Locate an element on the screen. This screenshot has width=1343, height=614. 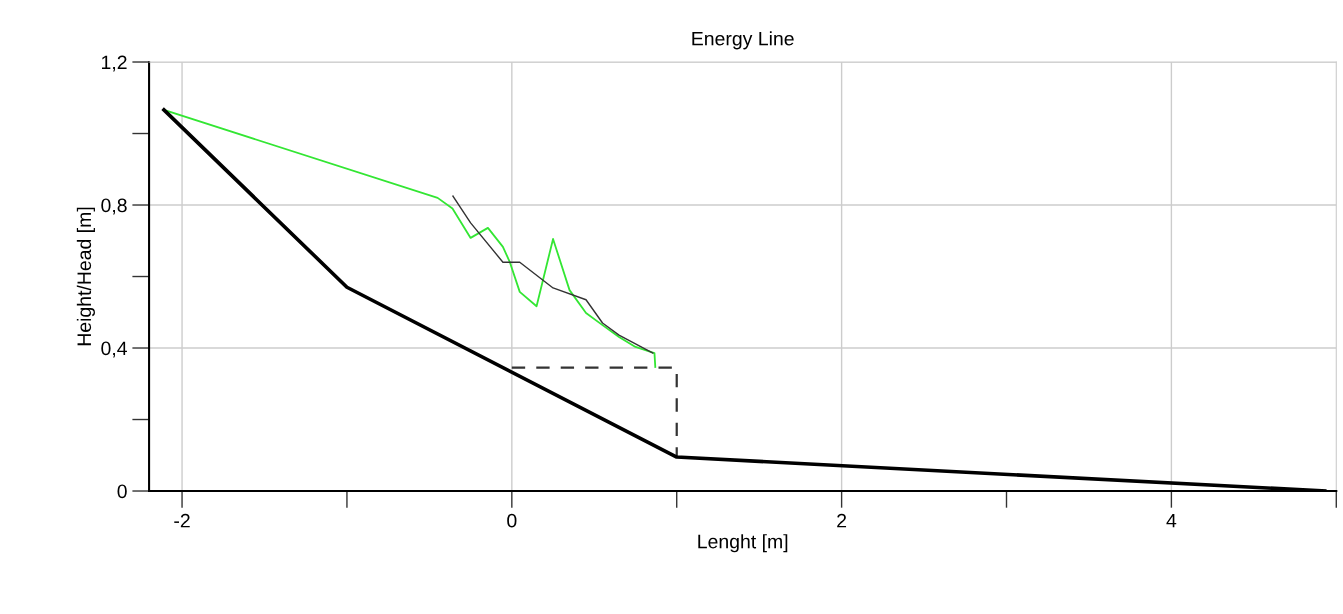
x-tick-label: 4 is located at coordinates (1171, 520).